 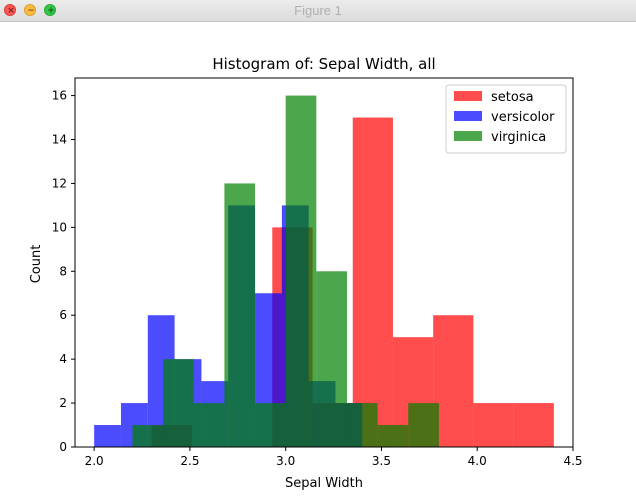 What do you see at coordinates (477, 461) in the screenshot?
I see `x-tick-label: 4.0` at bounding box center [477, 461].